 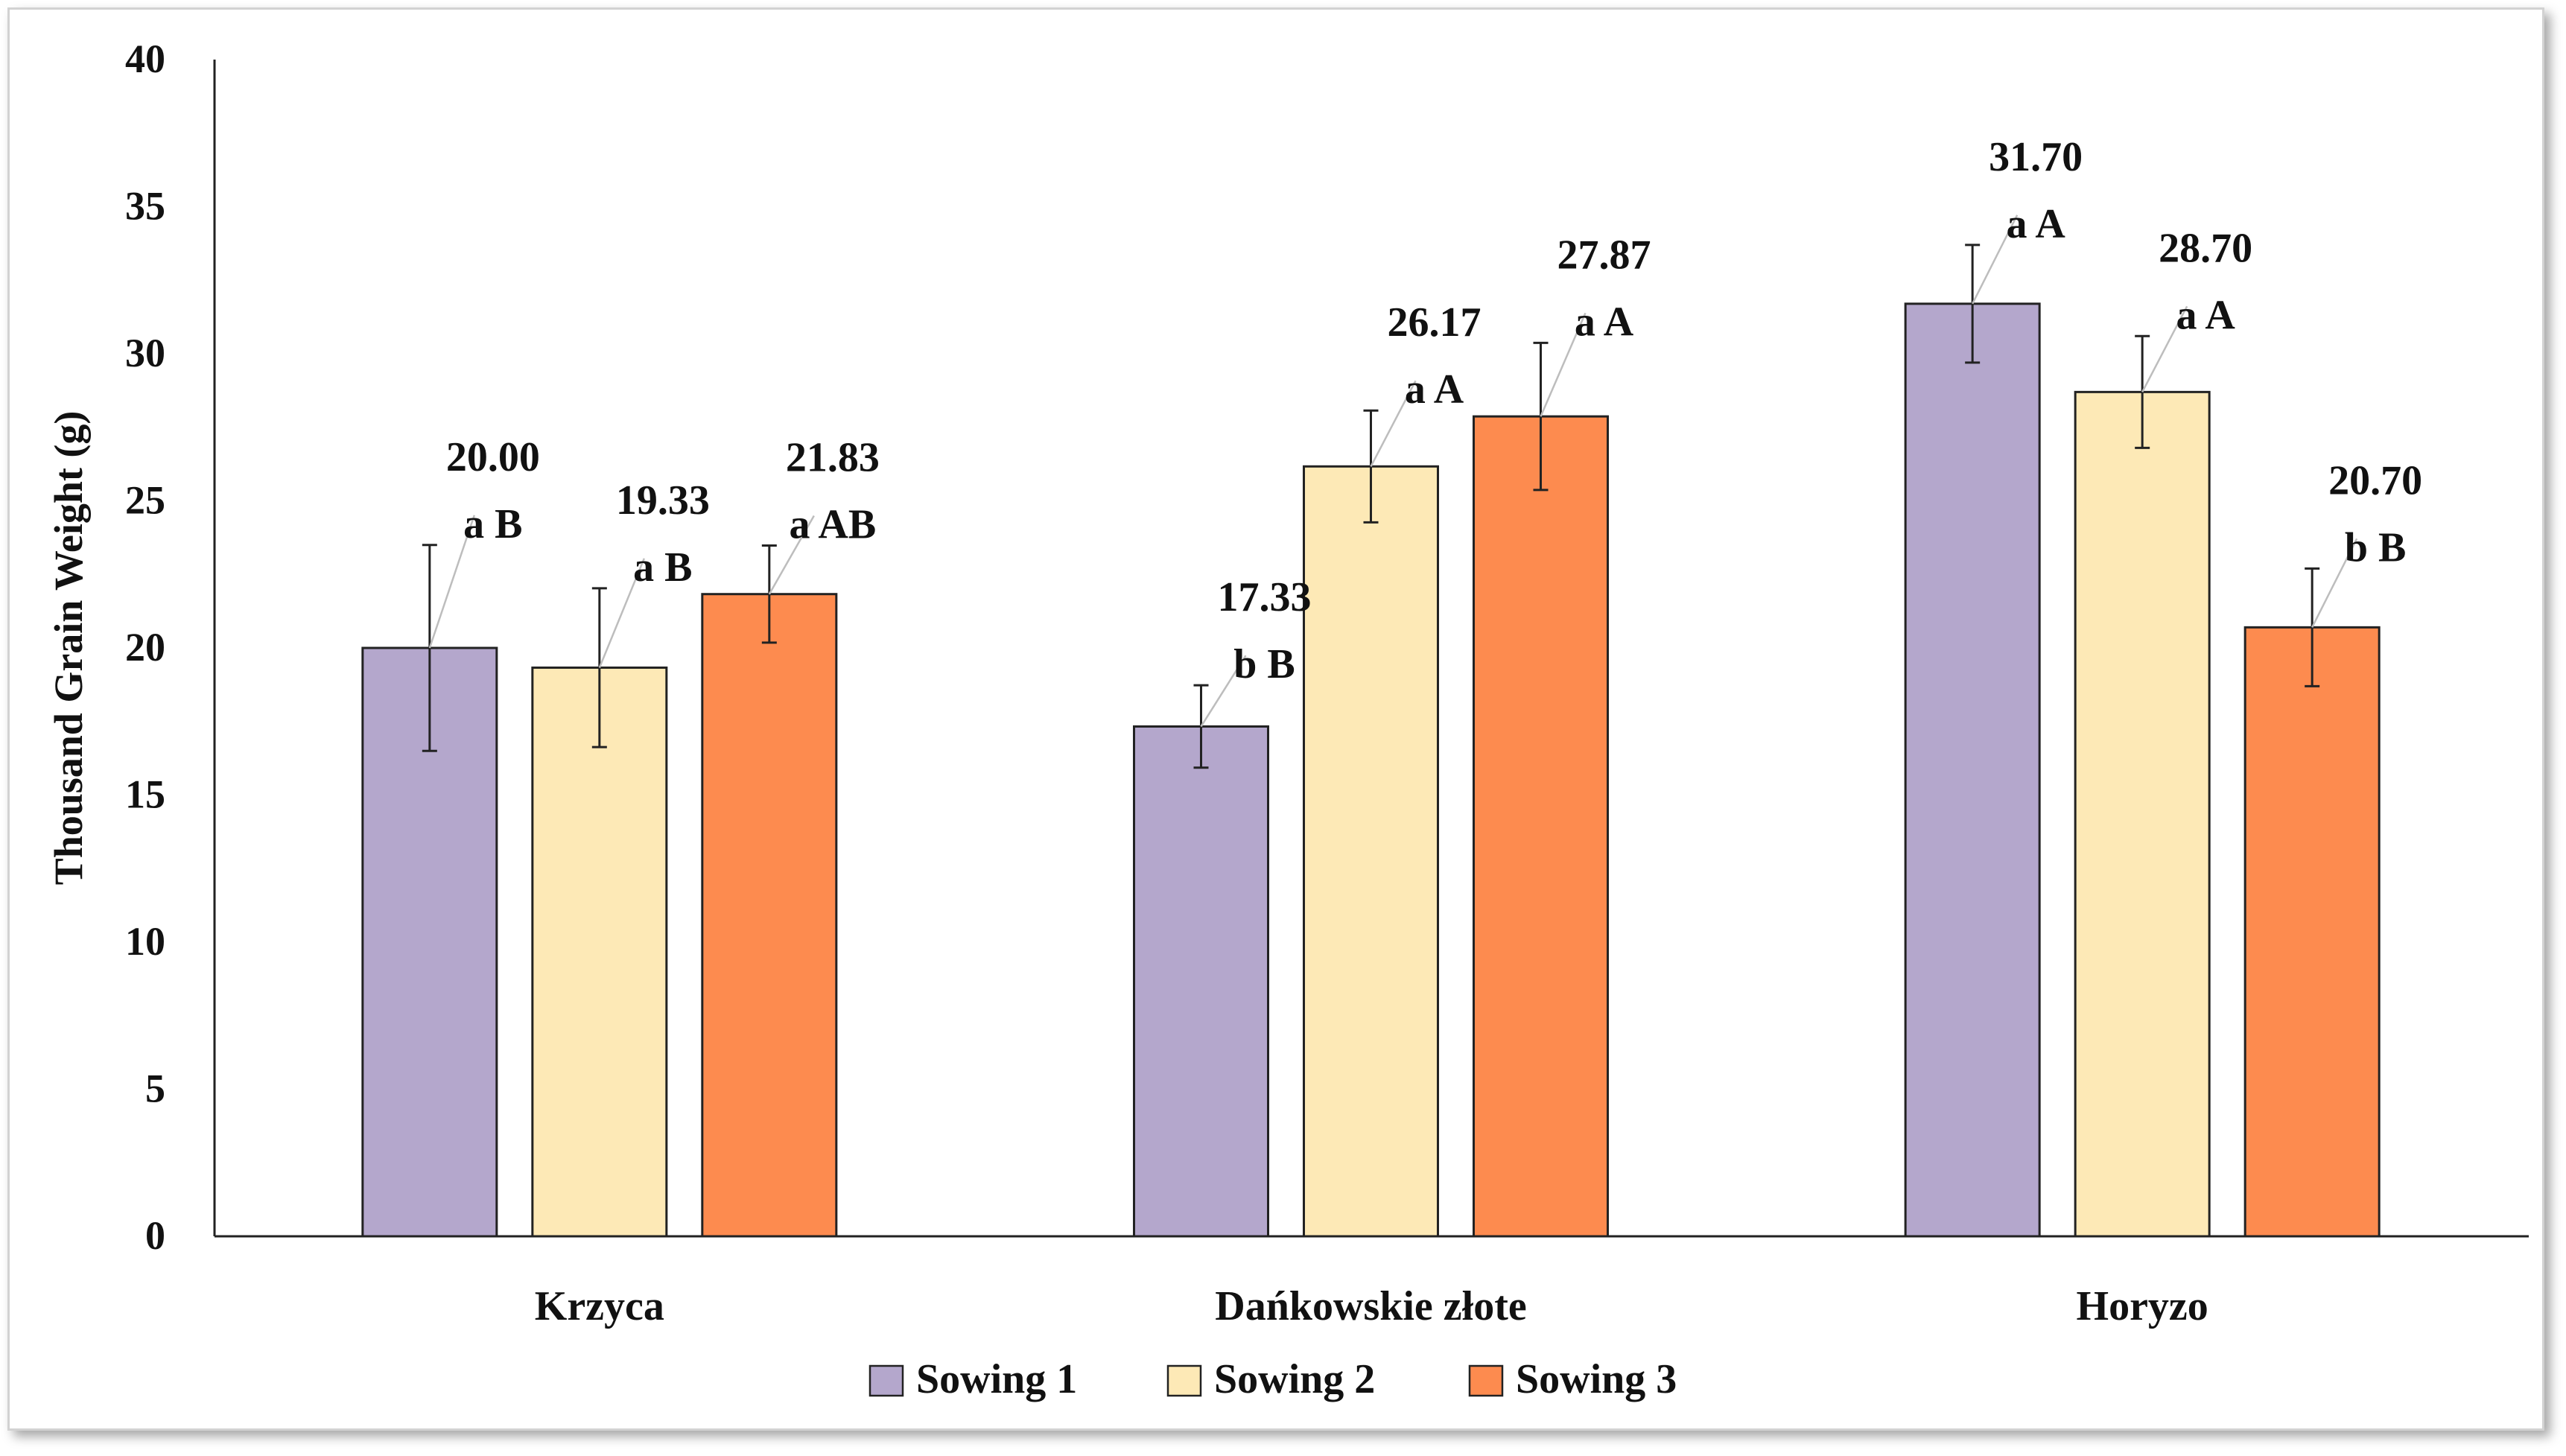 What do you see at coordinates (833, 458) in the screenshot?
I see `data-value-label: 21.83` at bounding box center [833, 458].